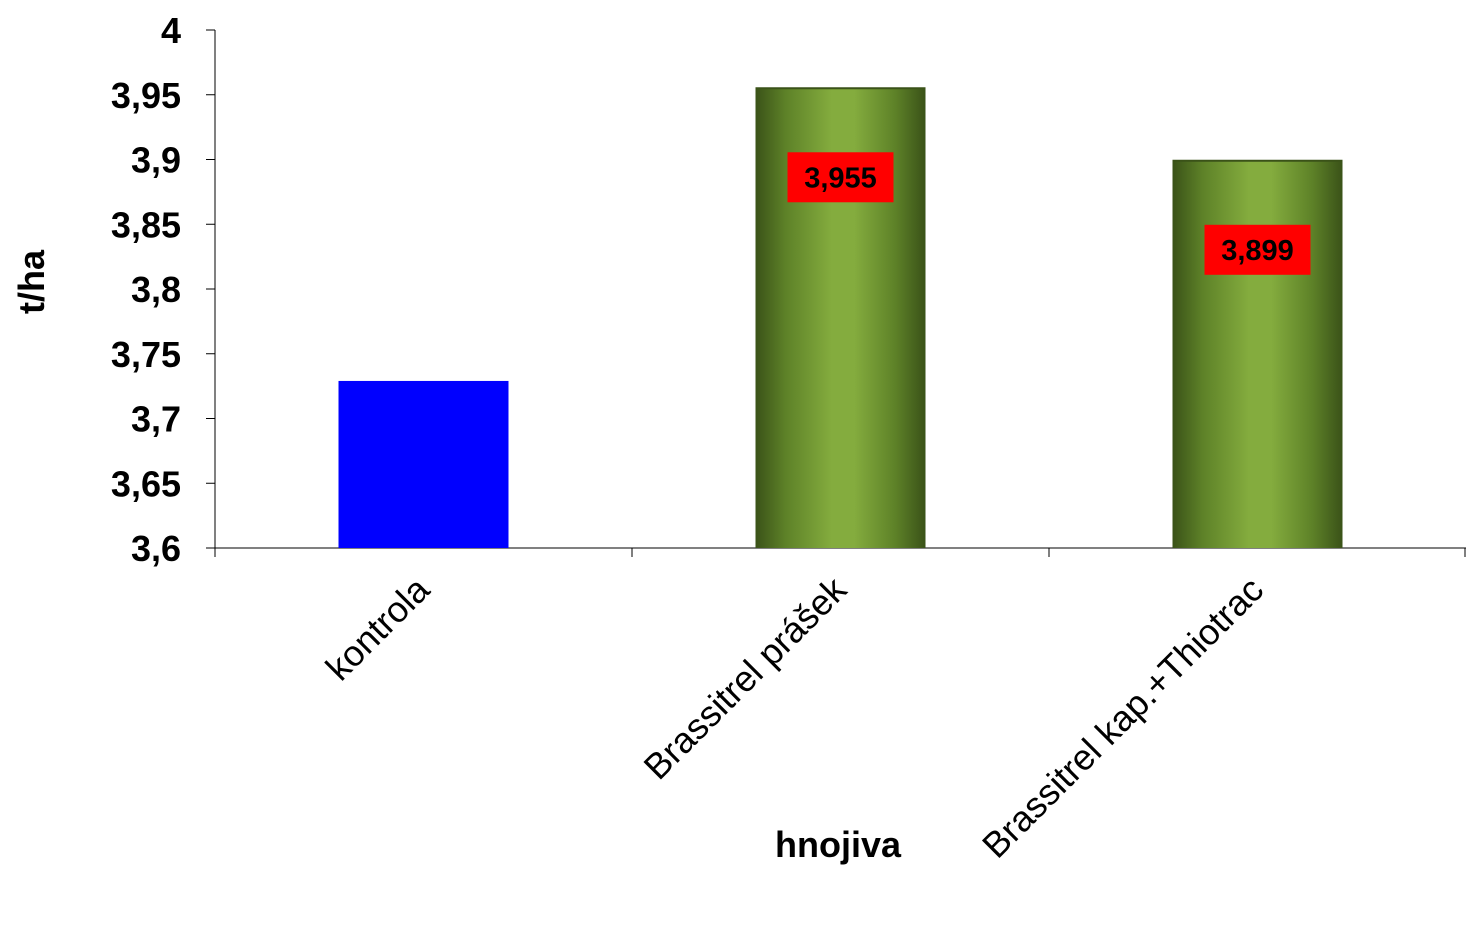  What do you see at coordinates (146, 354) in the screenshot?
I see `y-tick-label: 3,75` at bounding box center [146, 354].